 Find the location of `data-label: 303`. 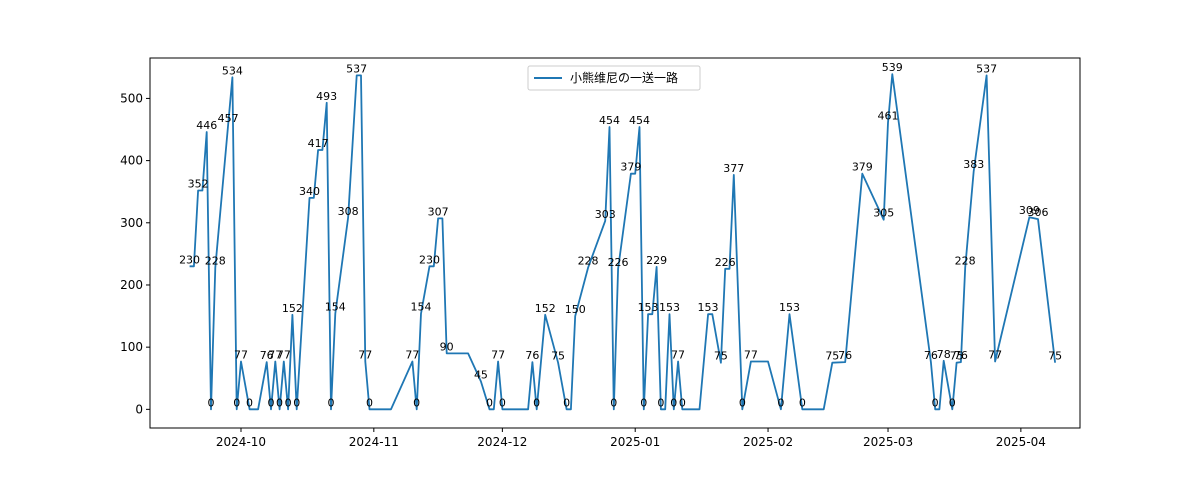

data-label: 303 is located at coordinates (605, 214).